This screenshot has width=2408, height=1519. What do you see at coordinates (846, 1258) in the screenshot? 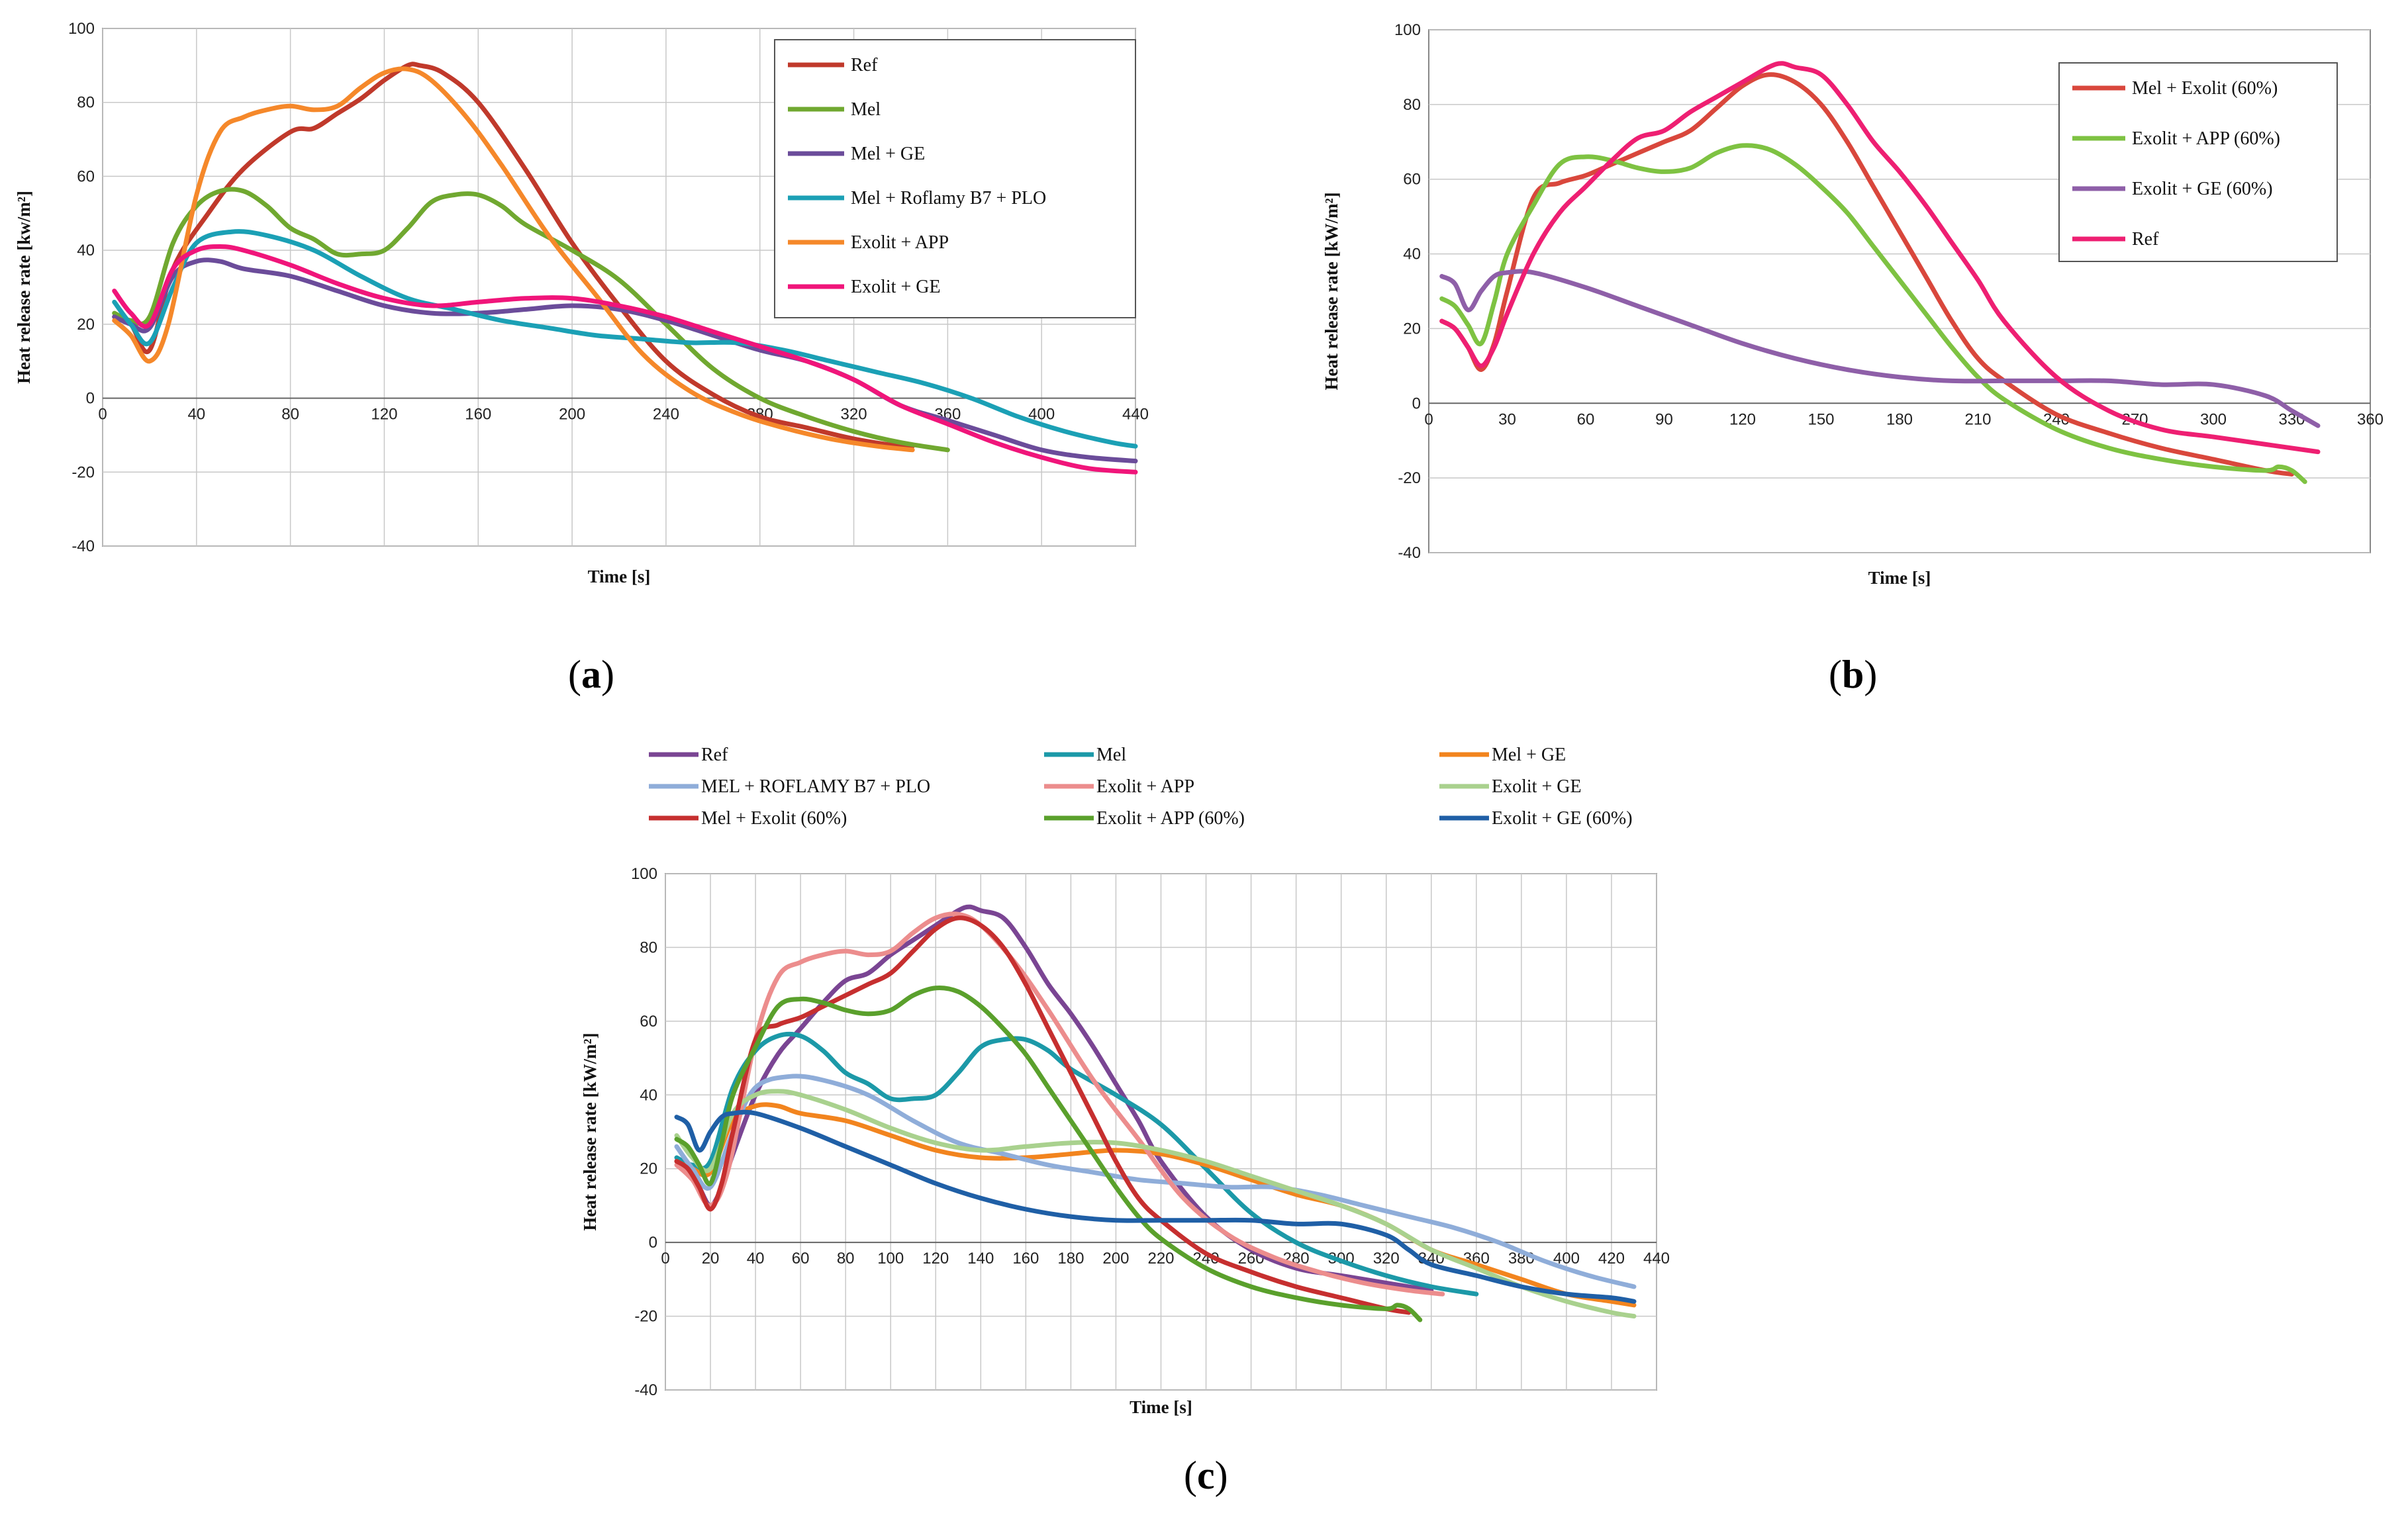
I see `x-tick-label: 80` at bounding box center [846, 1258].